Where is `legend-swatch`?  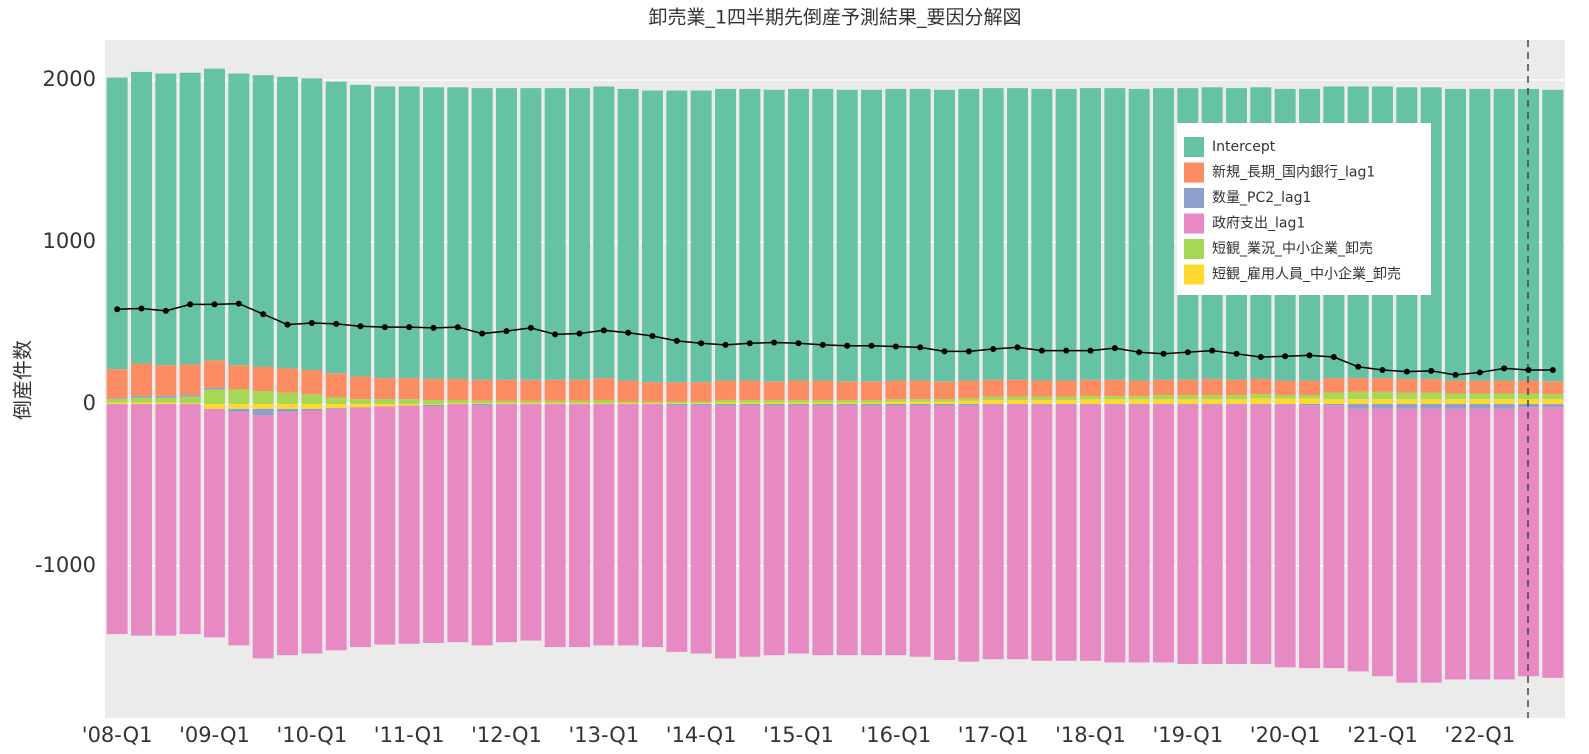
legend-swatch is located at coordinates (1194, 198).